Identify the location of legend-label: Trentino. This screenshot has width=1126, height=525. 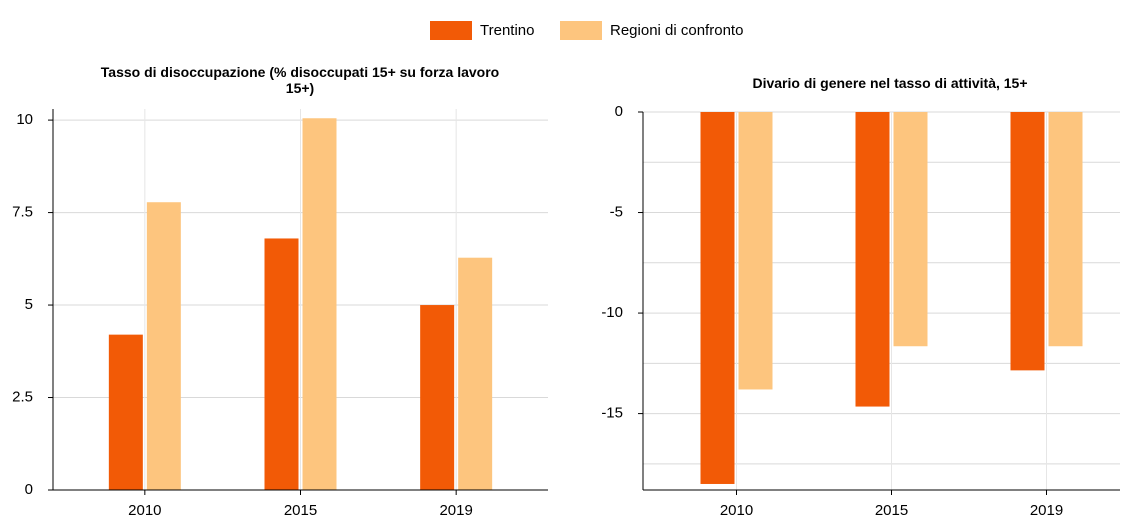
(507, 30).